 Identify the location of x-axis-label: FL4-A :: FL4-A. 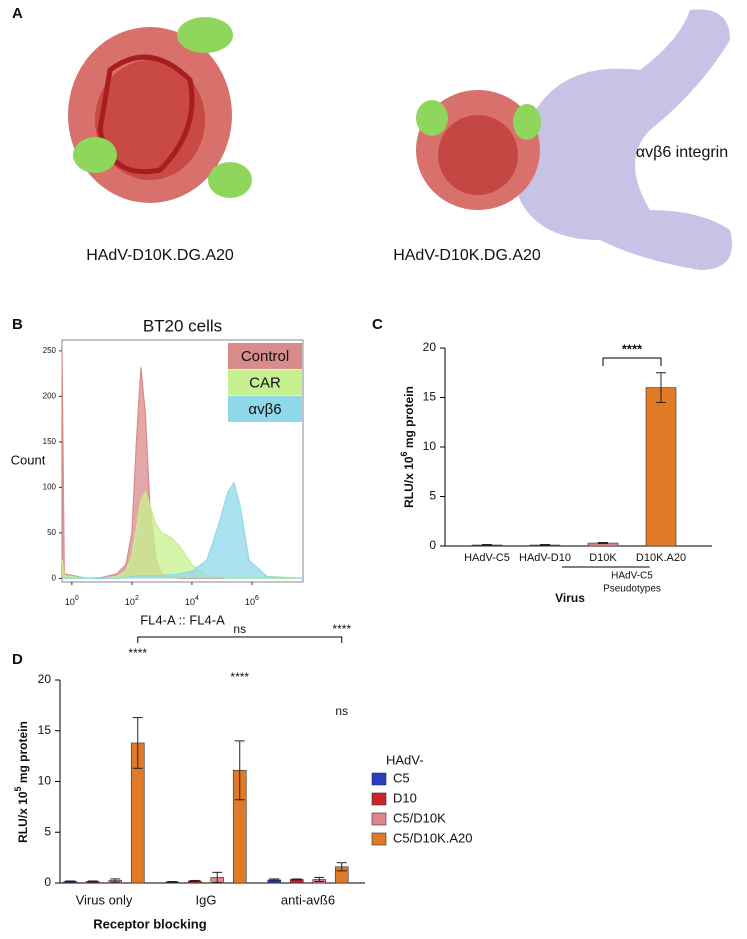
(182, 619).